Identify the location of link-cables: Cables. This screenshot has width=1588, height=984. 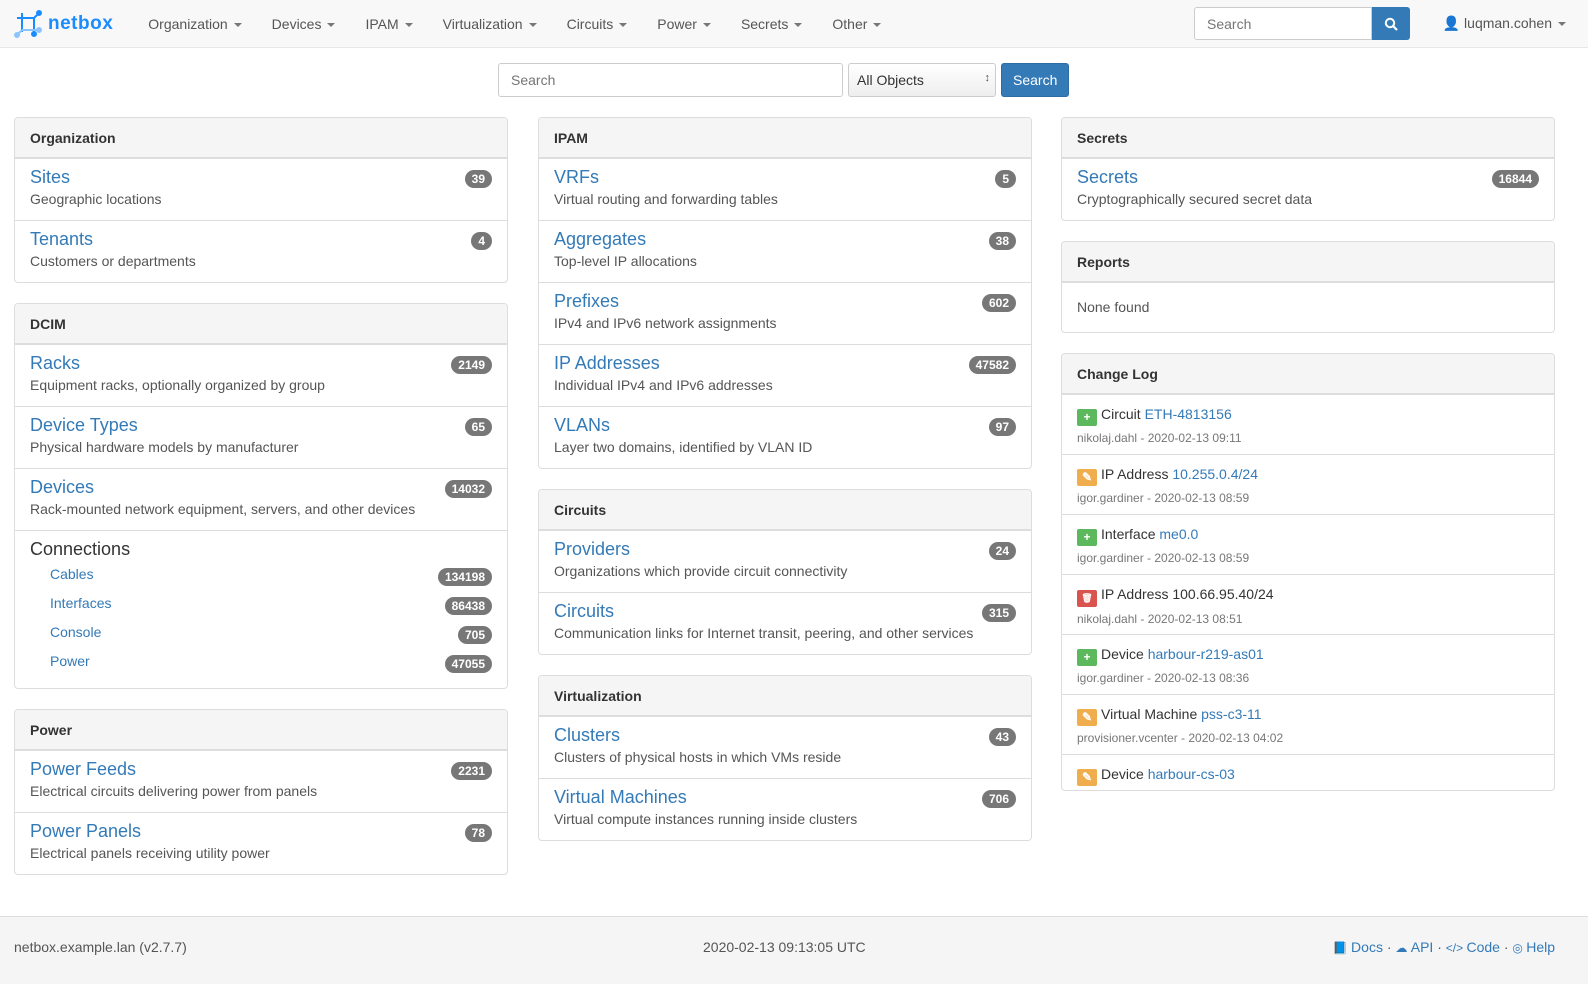
(72, 574).